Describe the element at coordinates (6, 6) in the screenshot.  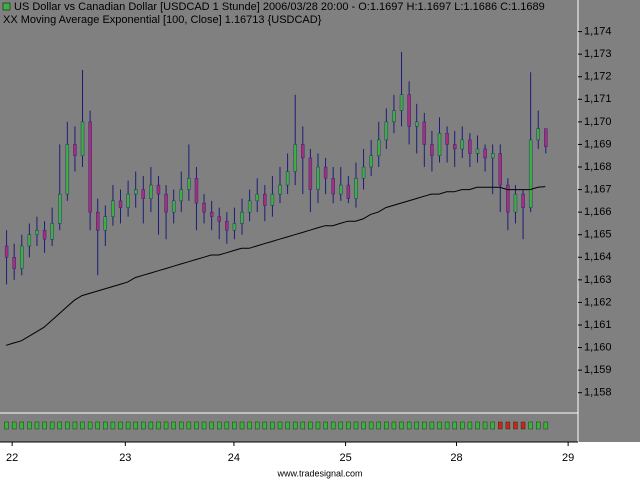
I see `symbol-icon` at that location.